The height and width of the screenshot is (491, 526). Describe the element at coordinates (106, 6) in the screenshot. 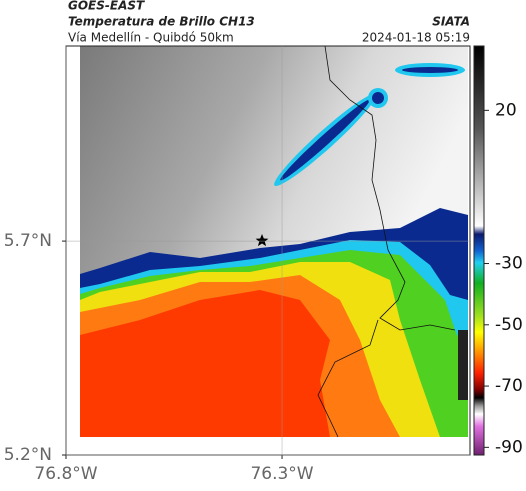

I see `source: GOES-EAST` at that location.